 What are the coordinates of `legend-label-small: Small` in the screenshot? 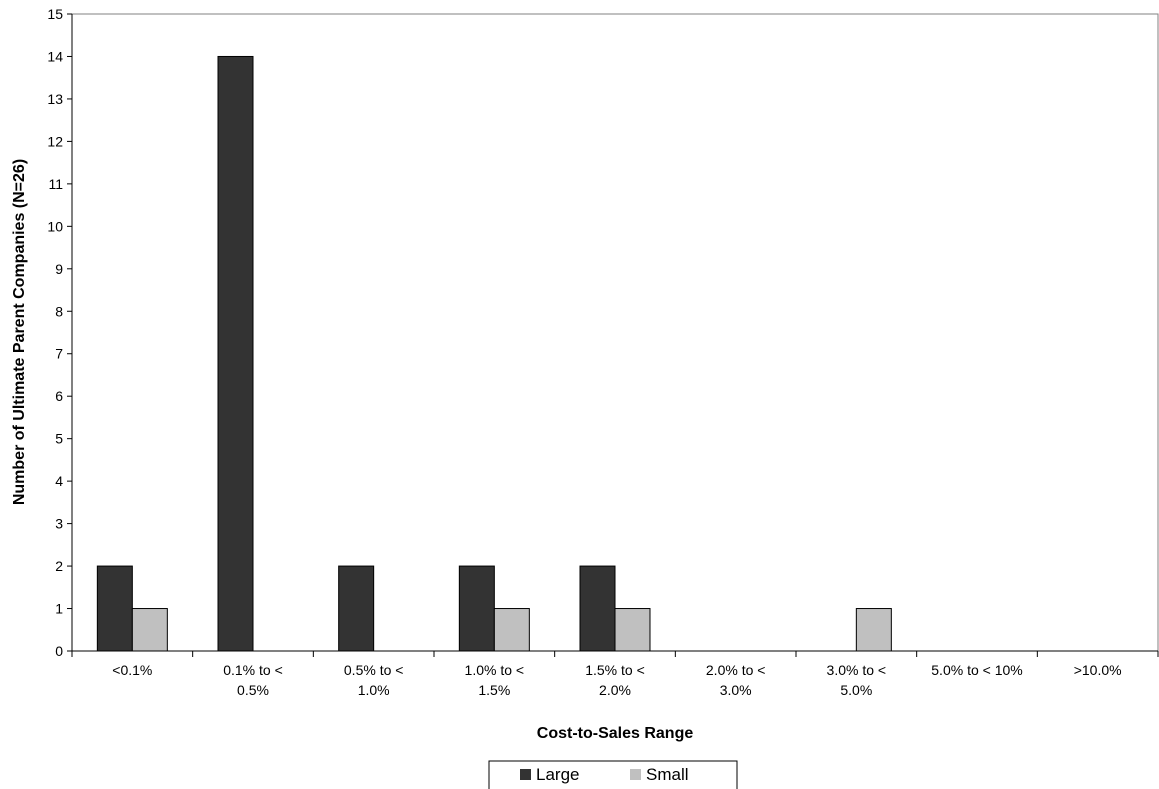 It's located at (667, 774).